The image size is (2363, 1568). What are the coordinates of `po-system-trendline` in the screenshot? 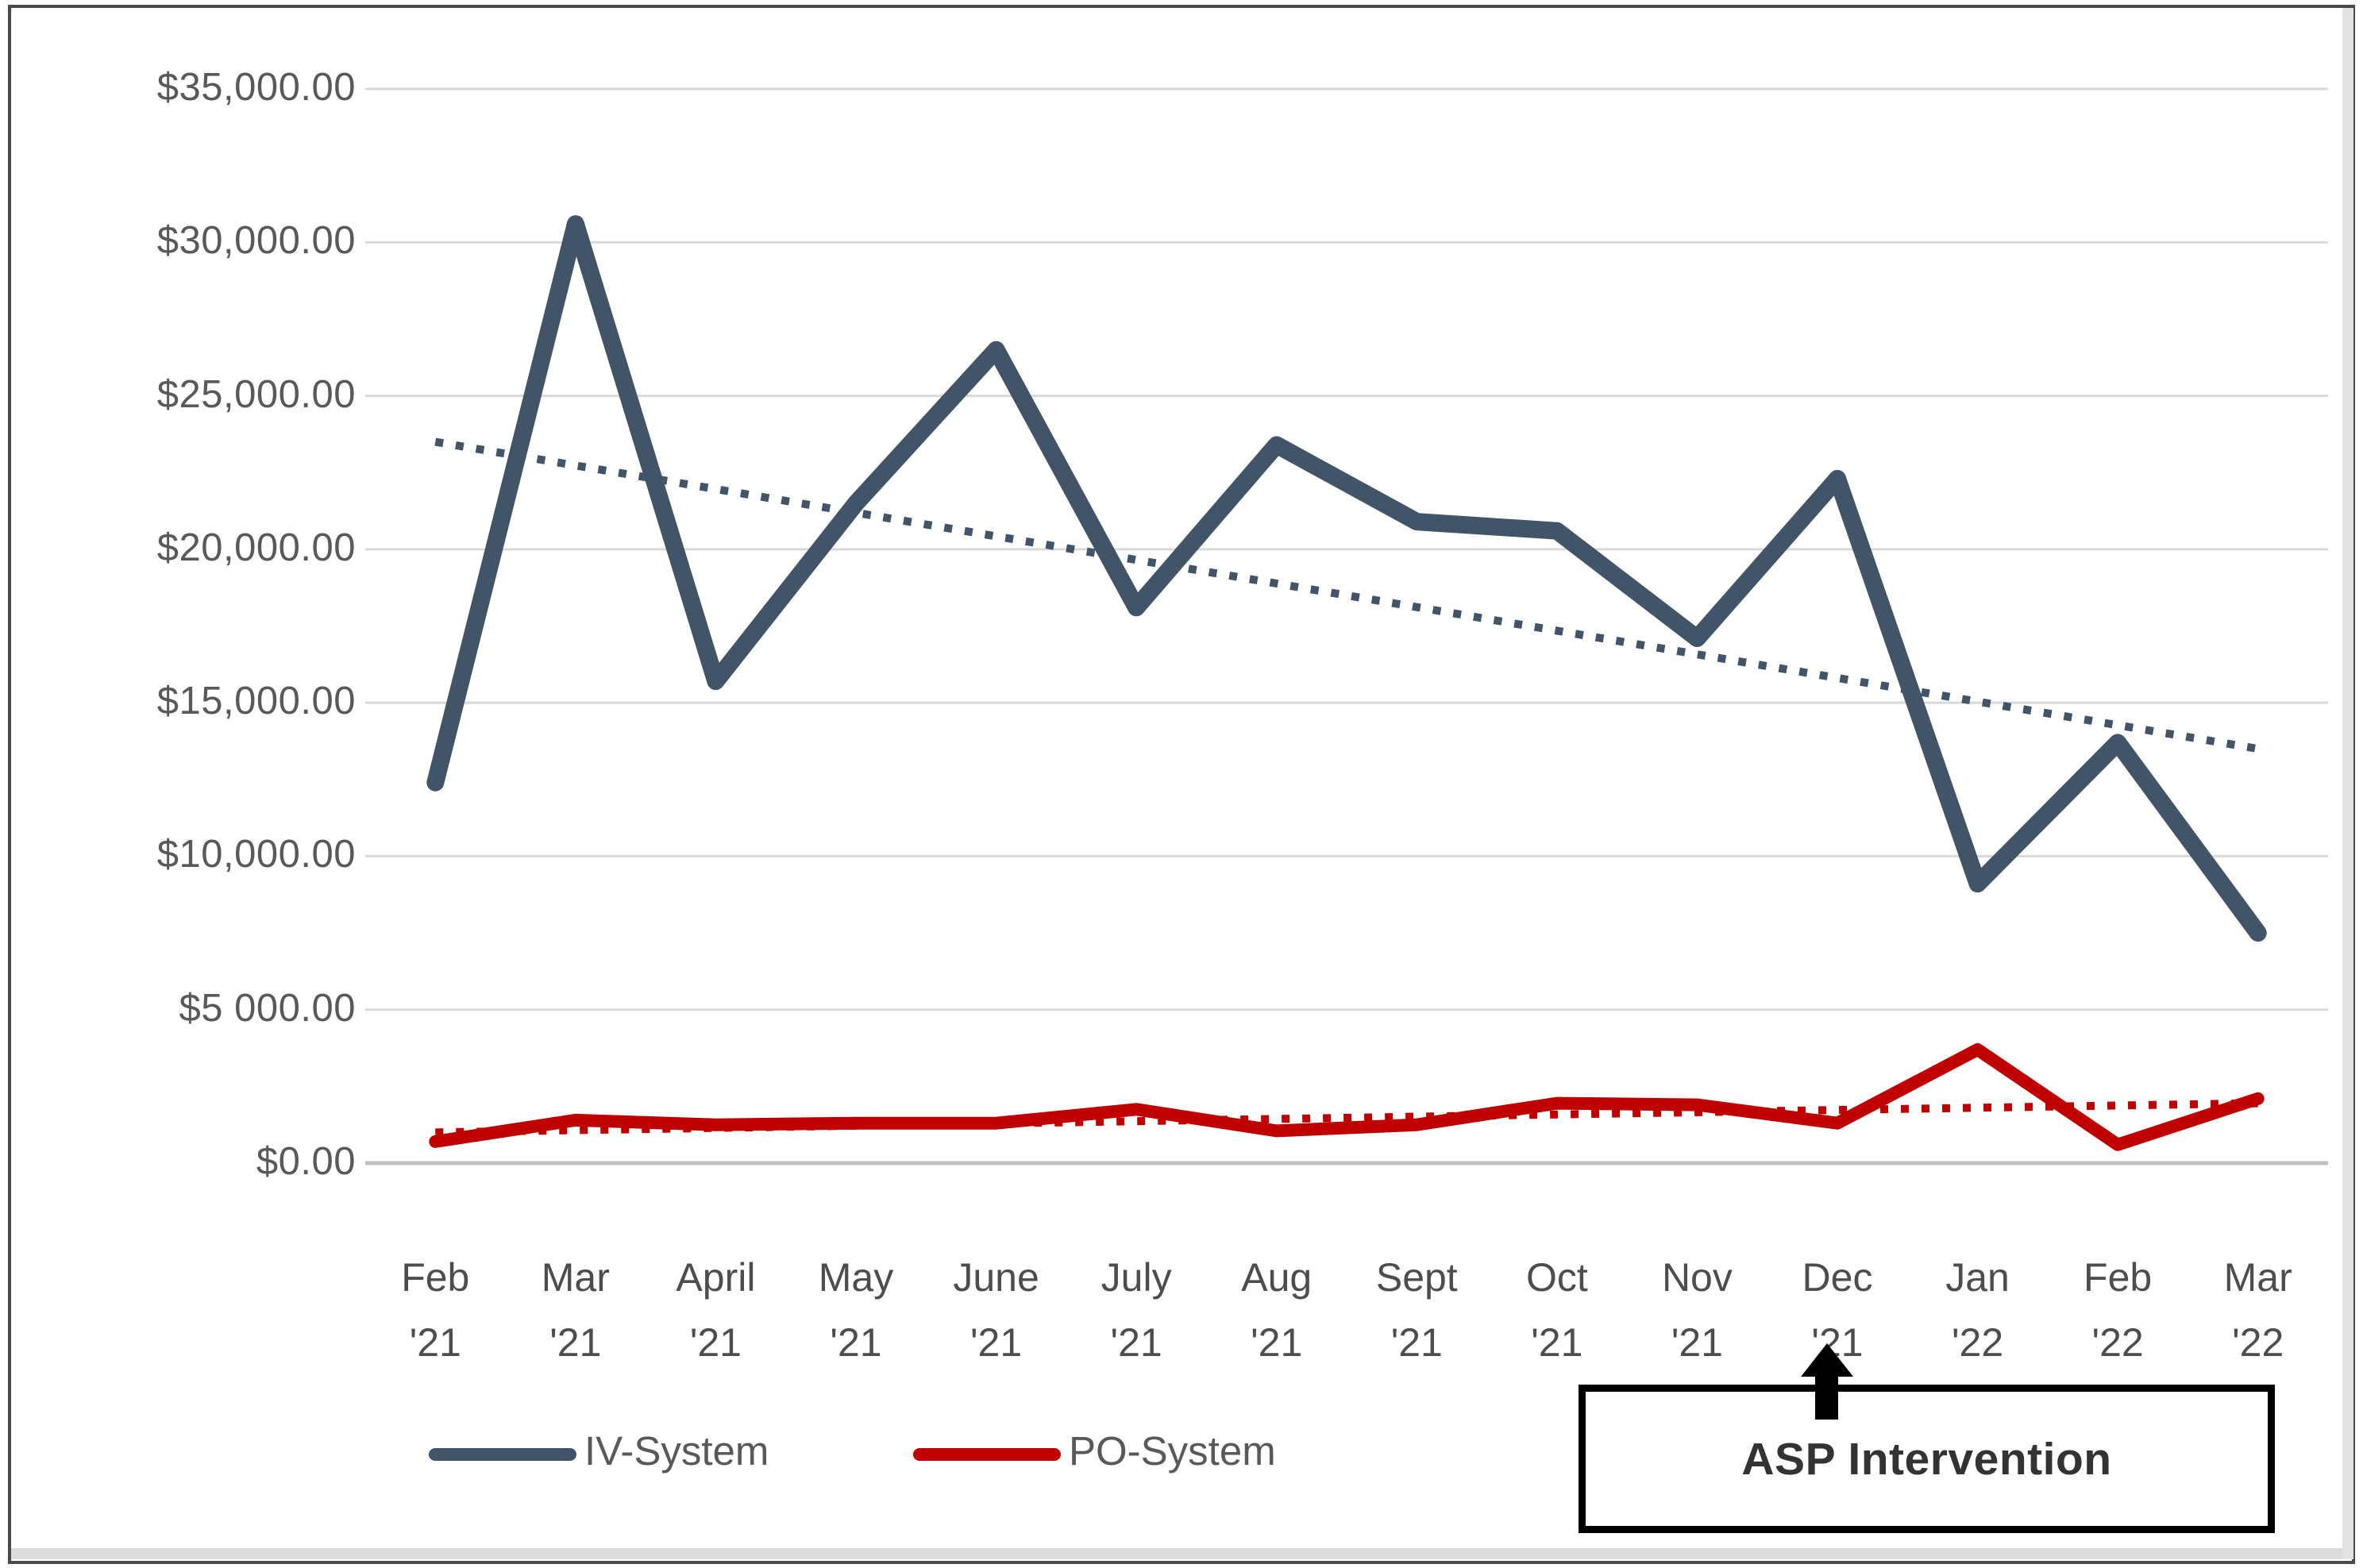 It's located at (1346, 1118).